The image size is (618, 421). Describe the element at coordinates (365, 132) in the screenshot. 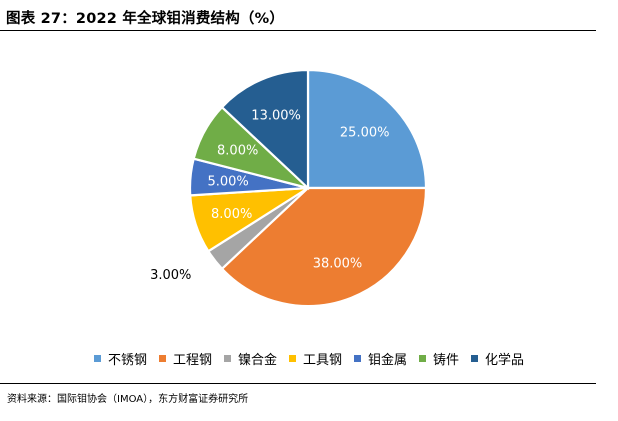

I see `pie-data-label-0: 25.00%` at that location.